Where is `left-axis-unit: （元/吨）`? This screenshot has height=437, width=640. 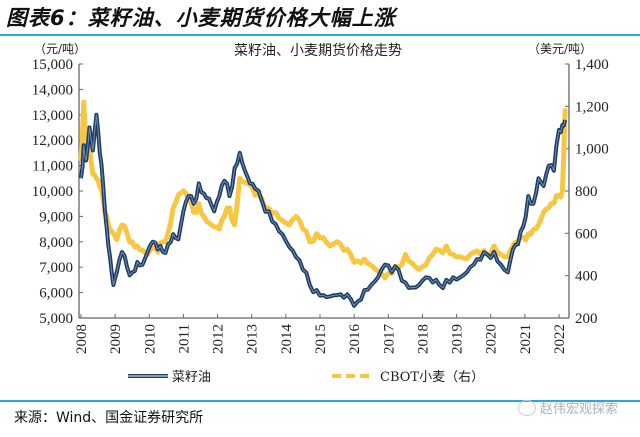
left-axis-unit: （元/吨） is located at coordinates (60, 49).